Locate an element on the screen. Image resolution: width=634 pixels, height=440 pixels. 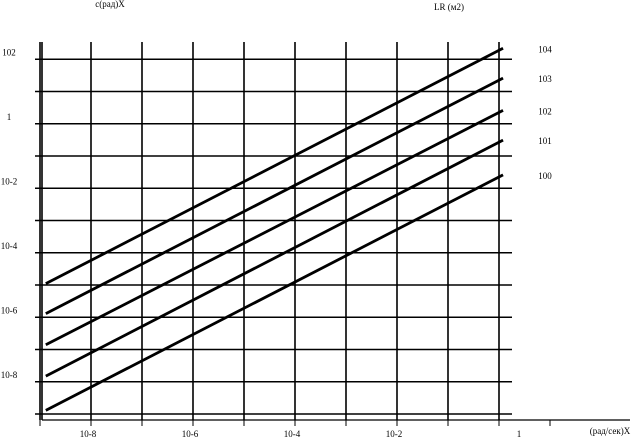
x-axis-label: (рад/сек)X is located at coordinates (610, 431).